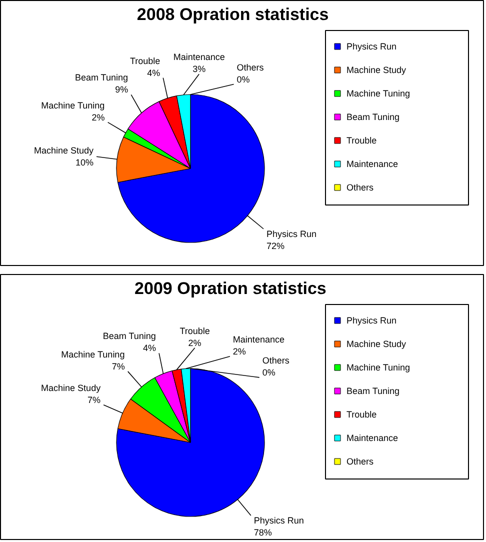 The width and height of the screenshot is (486, 542). What do you see at coordinates (232, 14) in the screenshot?
I see `chart-title: 2008 Opration statistics` at bounding box center [232, 14].